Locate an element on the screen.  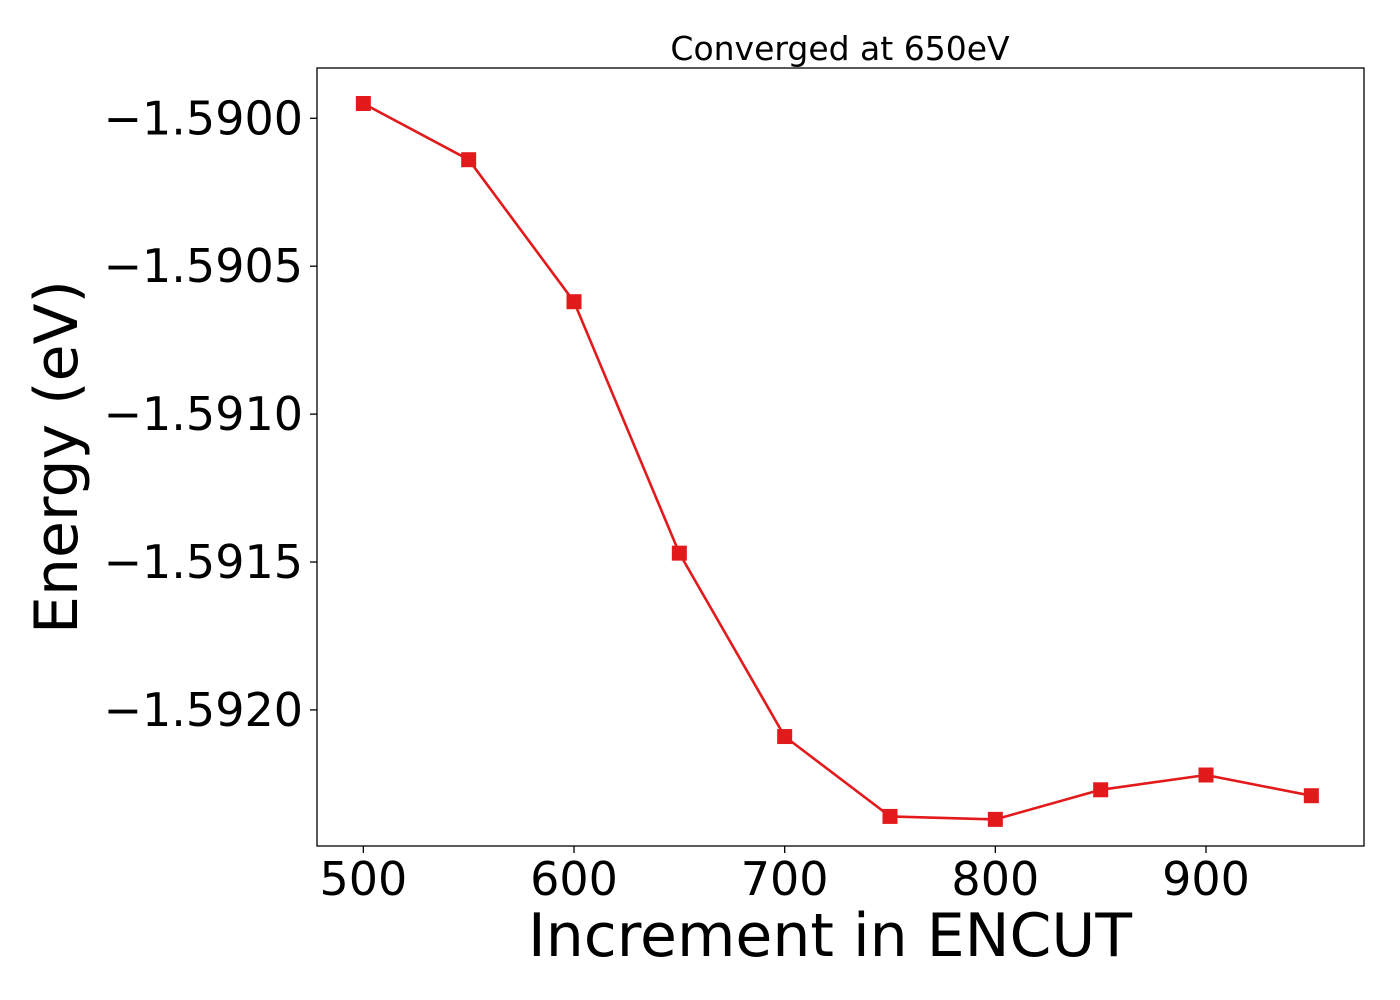
x-axis: 500 600 700 800 900 is located at coordinates (784, 876).